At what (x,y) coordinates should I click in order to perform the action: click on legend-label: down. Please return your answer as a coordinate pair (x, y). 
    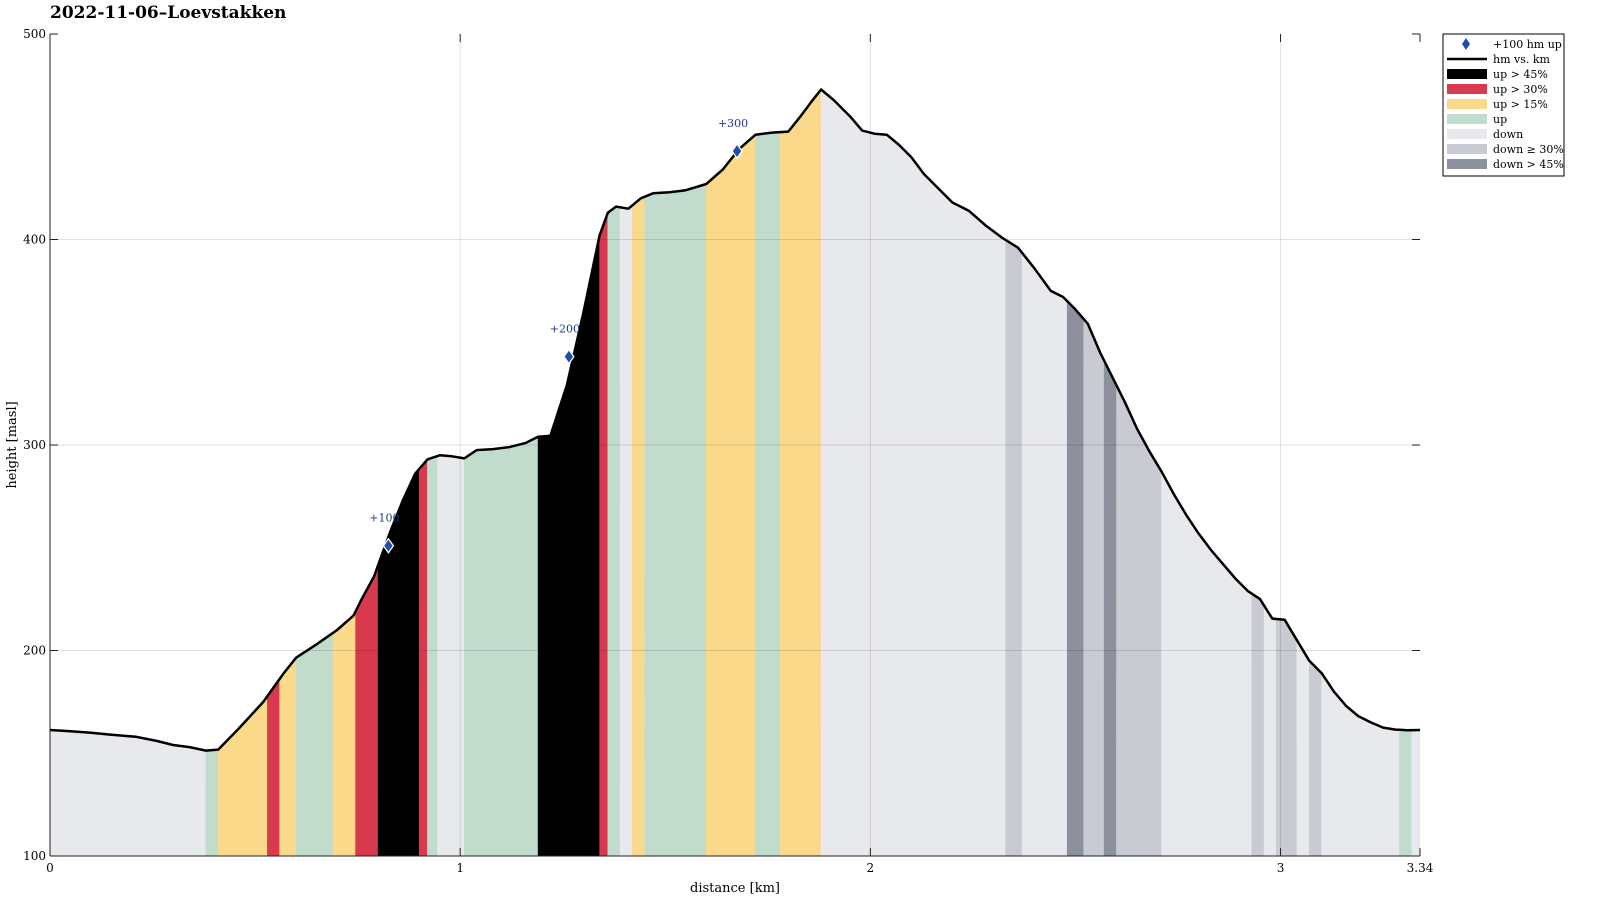
    Looking at the image, I should click on (1508, 134).